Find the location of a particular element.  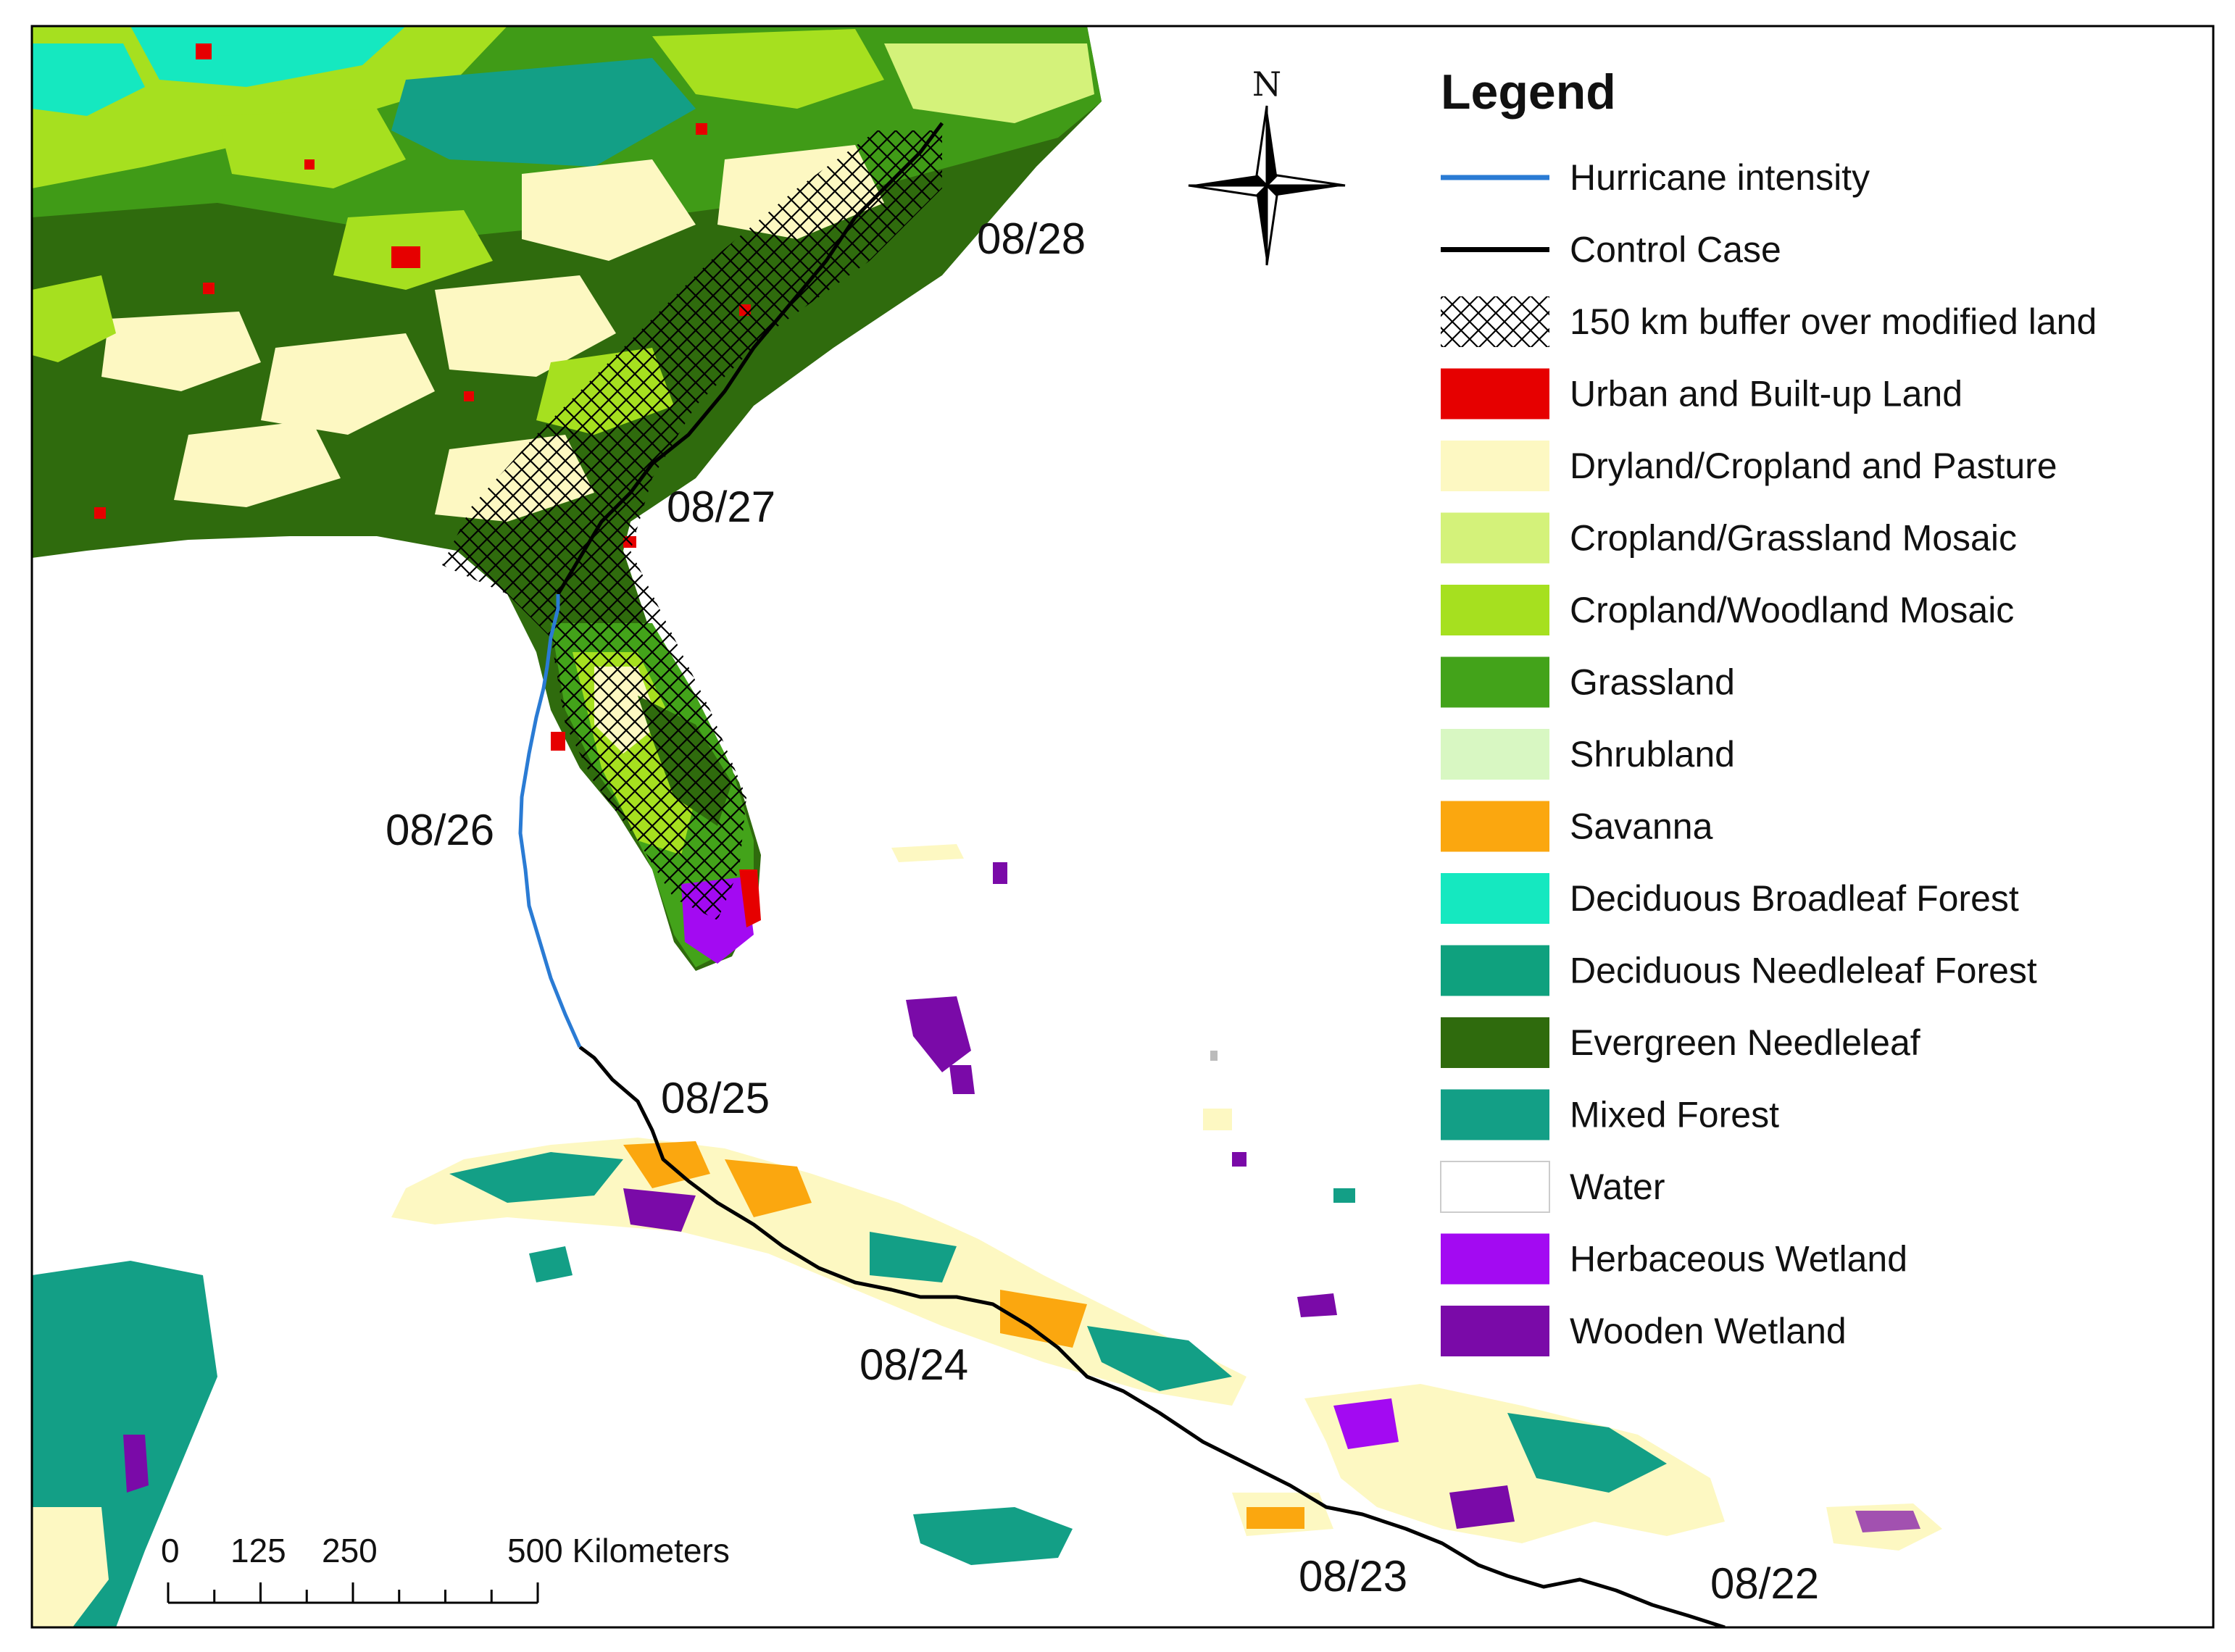

legend-label-hurricane: Hurricane intensity is located at coordinates (1720, 177).